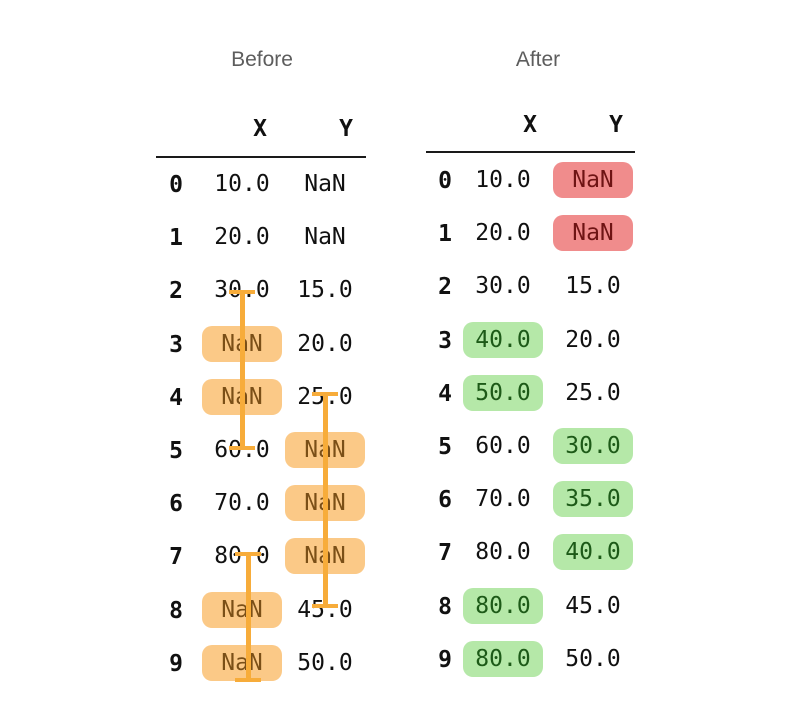 The width and height of the screenshot is (812, 707). Describe the element at coordinates (261, 157) in the screenshot. I see `before-header-rule` at that location.